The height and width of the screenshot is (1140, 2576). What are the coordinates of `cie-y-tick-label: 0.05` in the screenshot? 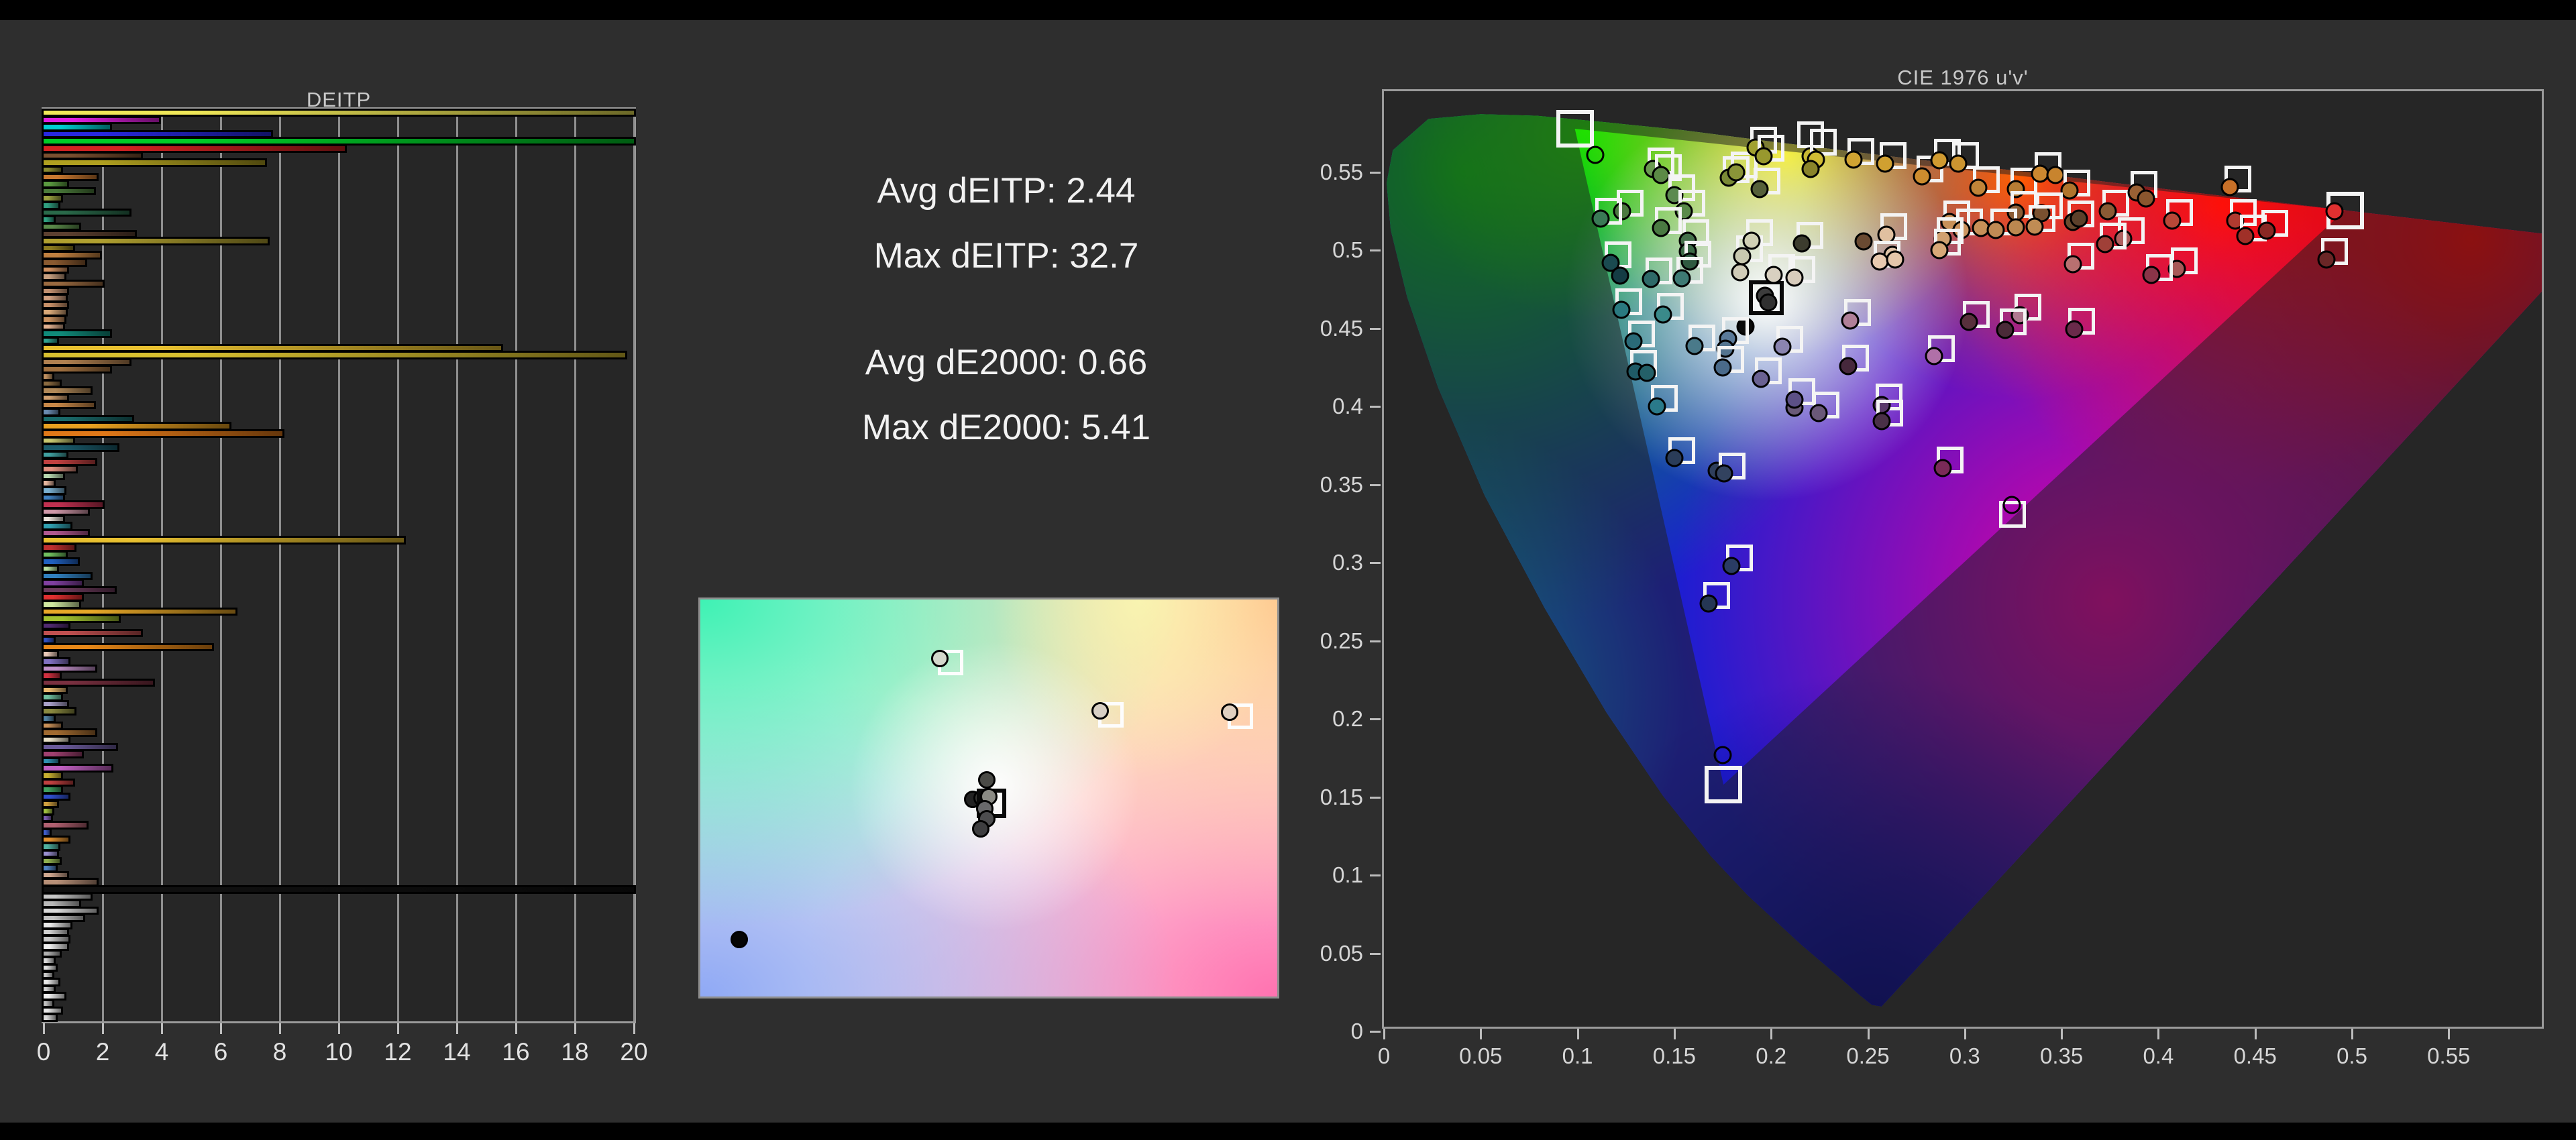 It's located at (1341, 953).